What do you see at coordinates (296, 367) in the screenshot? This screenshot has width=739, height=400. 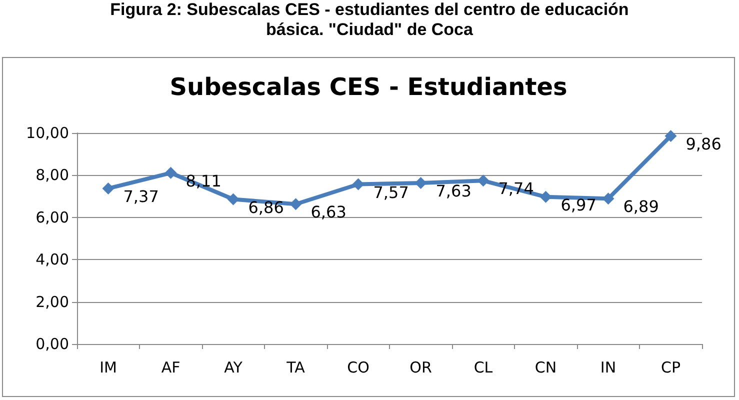 I see `x-tick-label: TA` at bounding box center [296, 367].